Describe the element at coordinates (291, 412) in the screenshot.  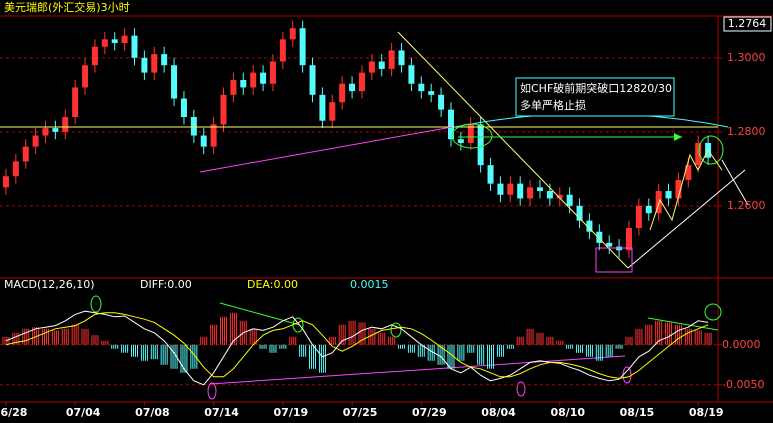
I see `x-tick-label: 07/19` at that location.